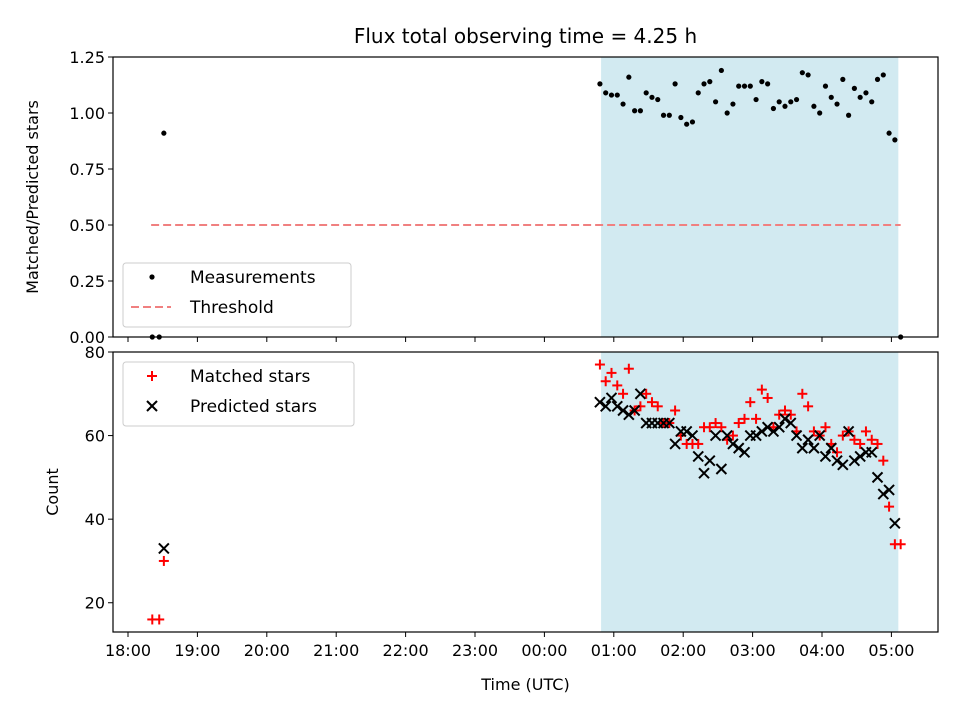  What do you see at coordinates (237, 295) in the screenshot?
I see `legend: Measurements Threshold` at bounding box center [237, 295].